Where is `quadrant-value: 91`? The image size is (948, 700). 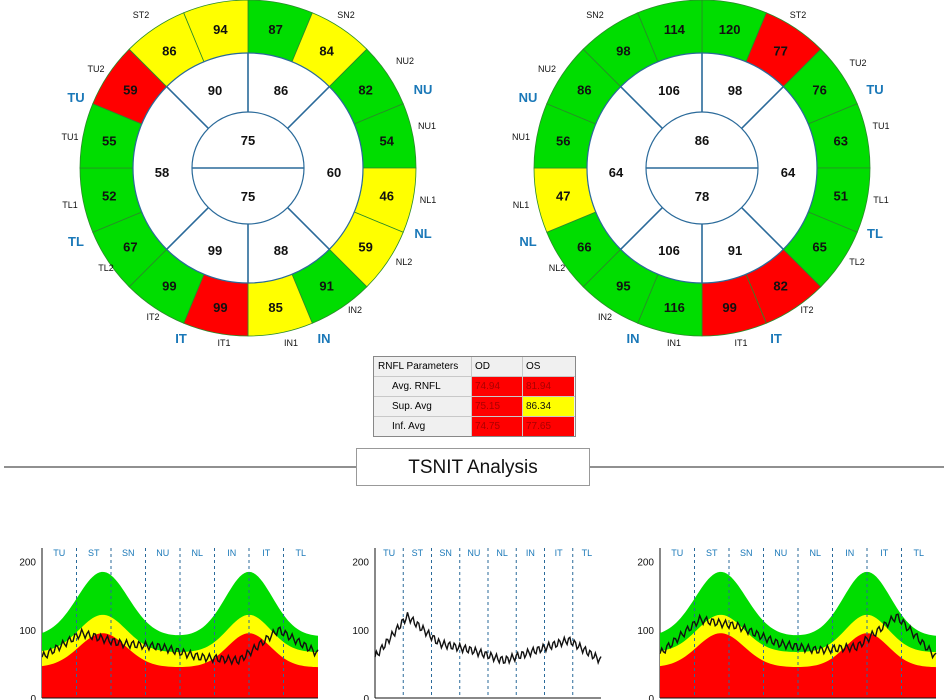 quadrant-value: 91 is located at coordinates (735, 250).